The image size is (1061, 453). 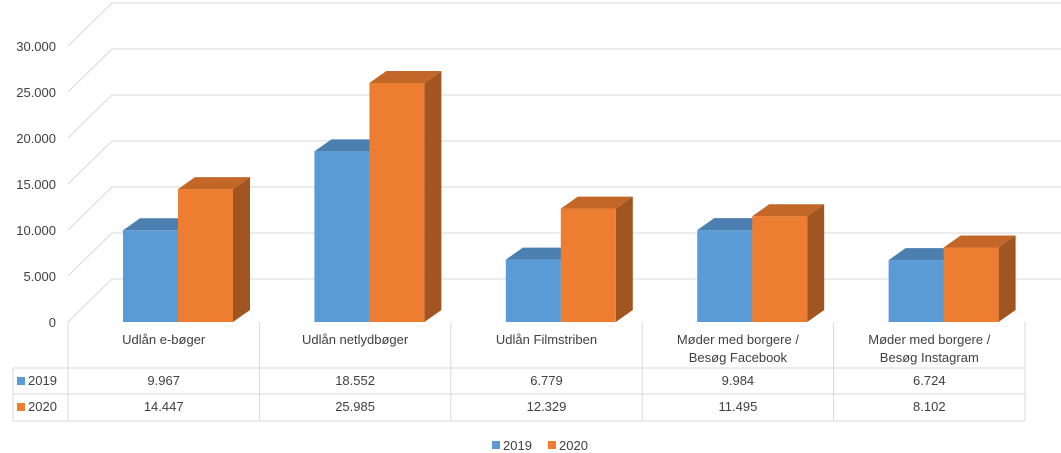 What do you see at coordinates (496, 445) in the screenshot?
I see `legend-swatch-2019` at bounding box center [496, 445].